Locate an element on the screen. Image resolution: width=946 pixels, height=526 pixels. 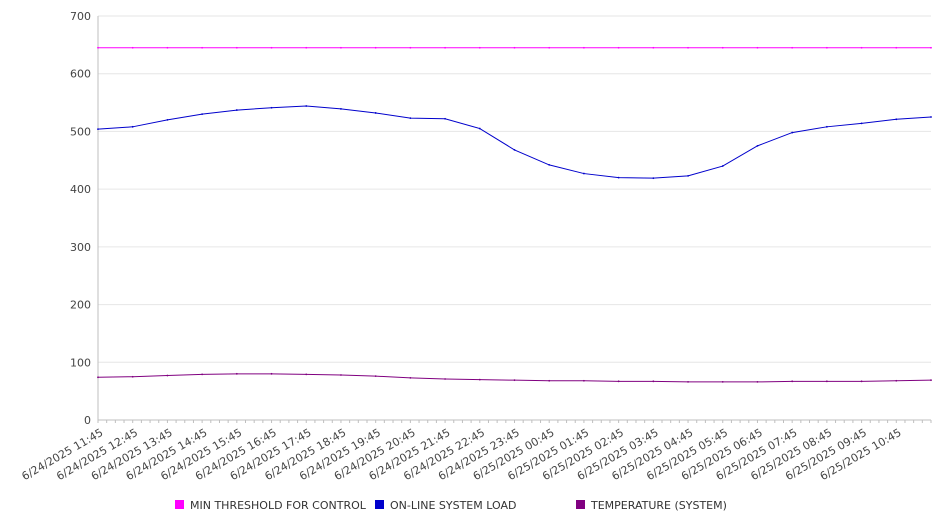
legend-label: TEMPERATURE (SYSTEM) is located at coordinates (658, 505).